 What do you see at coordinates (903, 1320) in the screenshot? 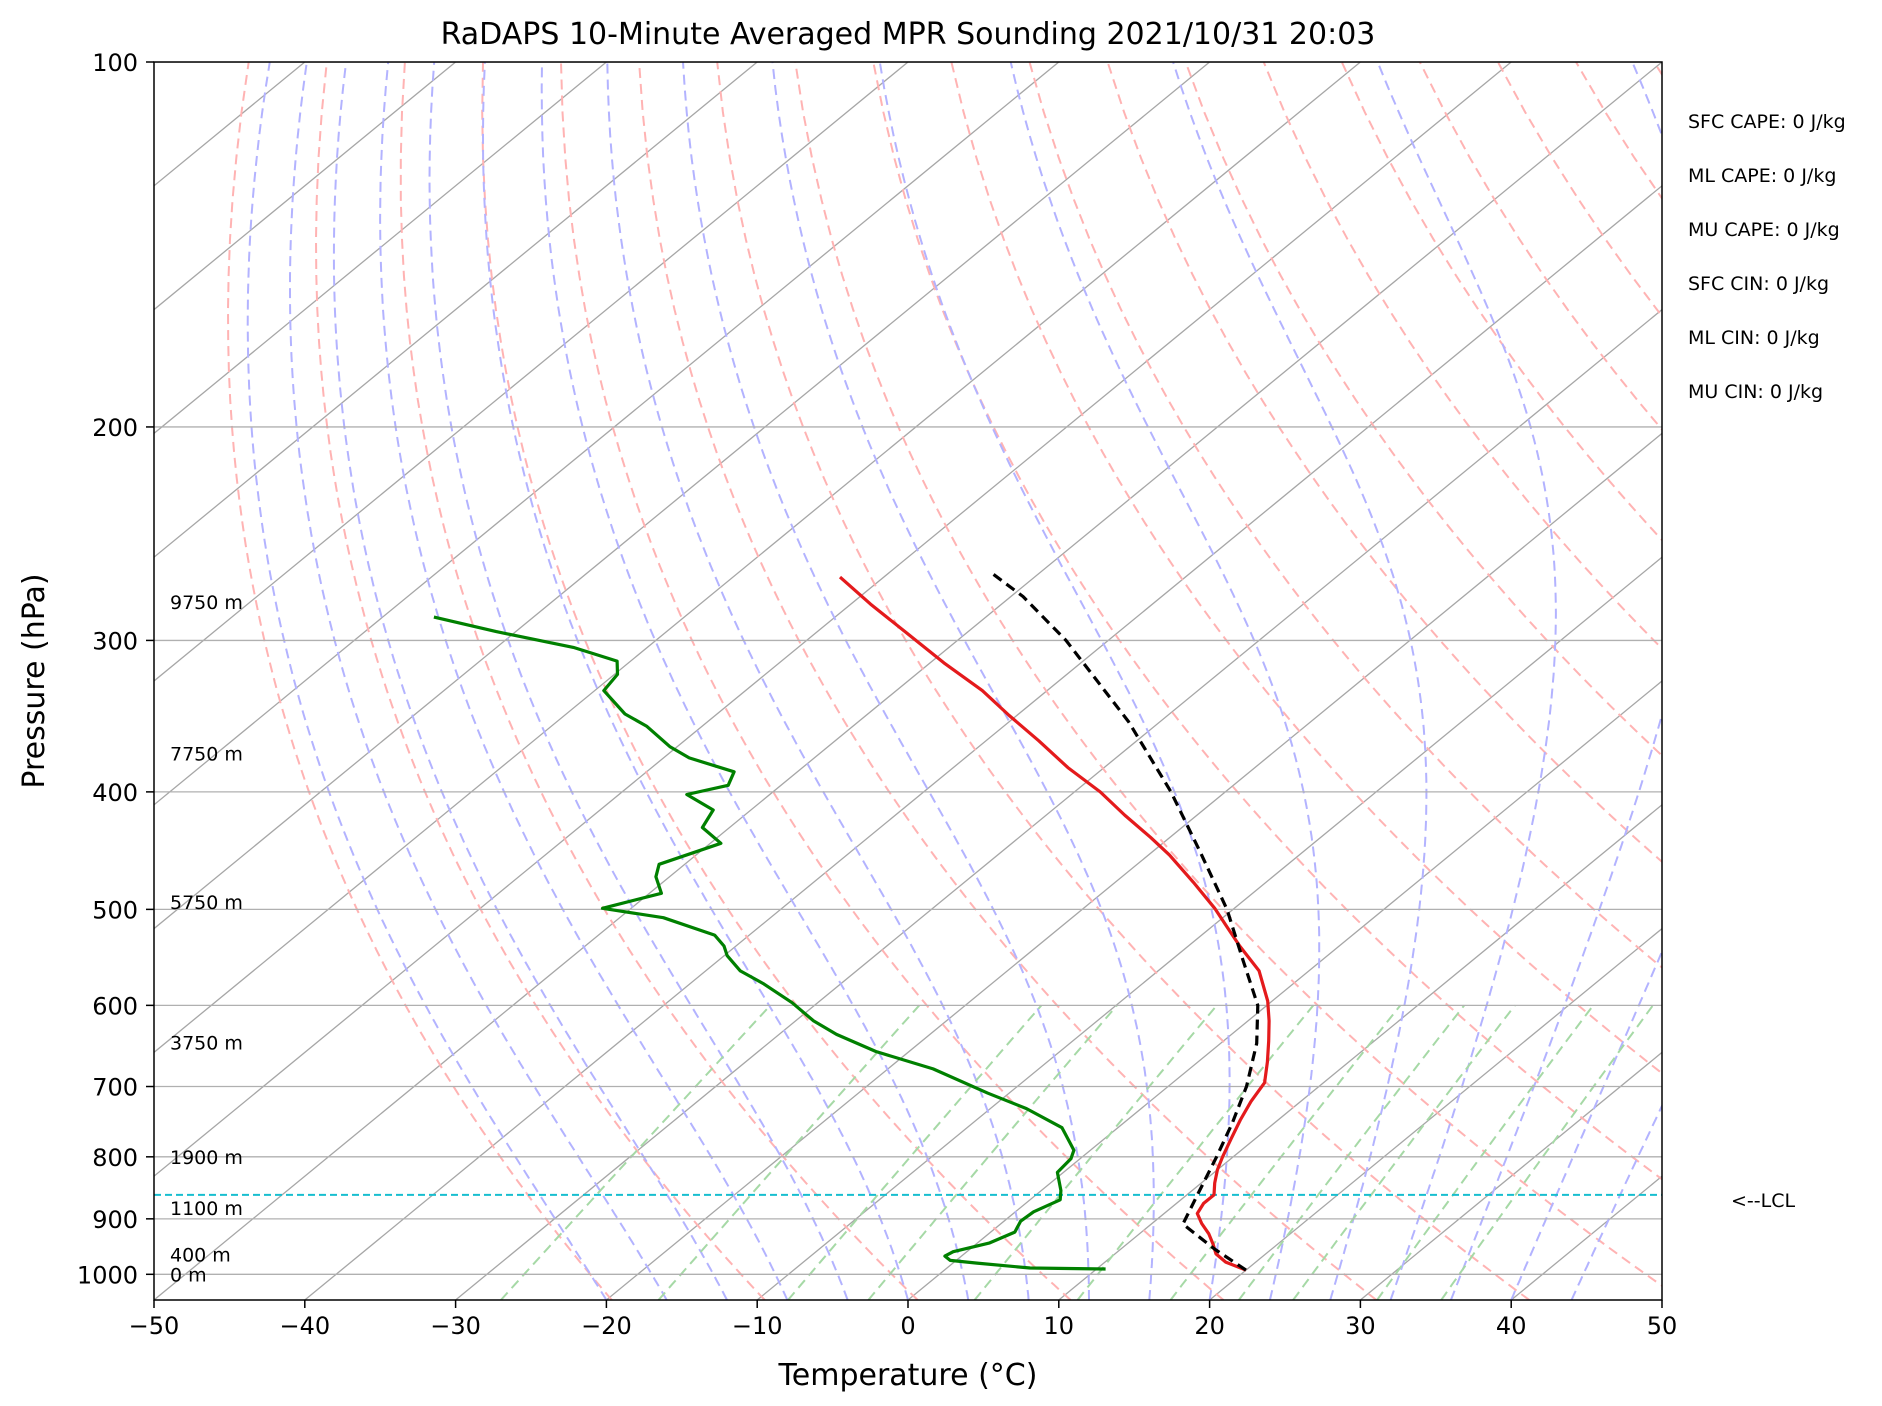
I see `x-axis-ticks: −50 −40 −30 −20 −10 0 10 20 30 40 50` at bounding box center [903, 1320].